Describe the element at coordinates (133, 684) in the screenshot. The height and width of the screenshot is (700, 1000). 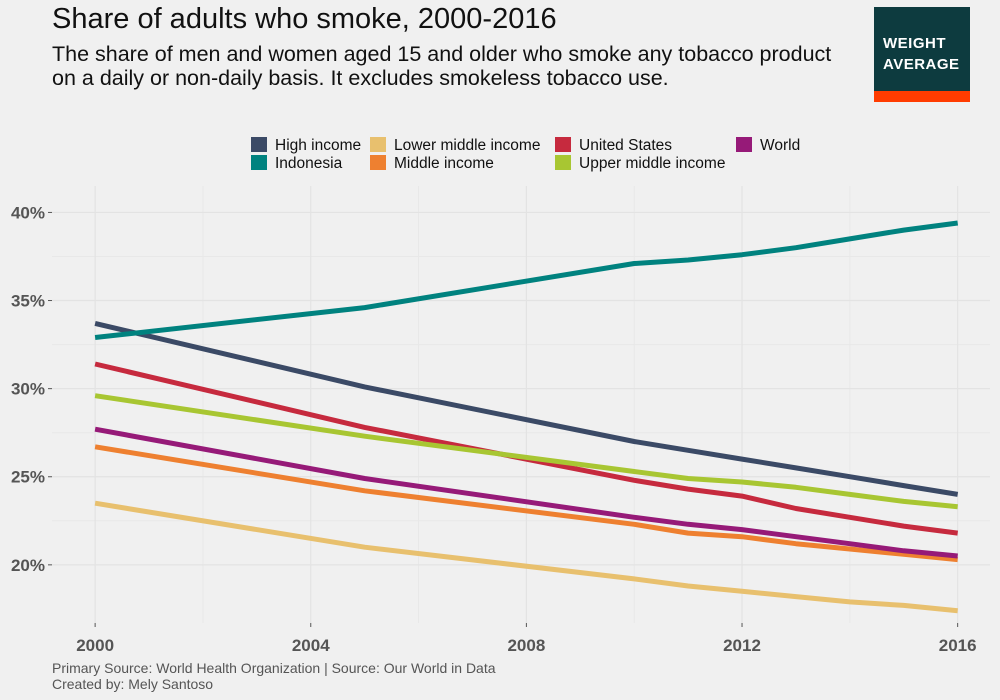
I see `credit-line: Created by: Mely Santoso` at that location.